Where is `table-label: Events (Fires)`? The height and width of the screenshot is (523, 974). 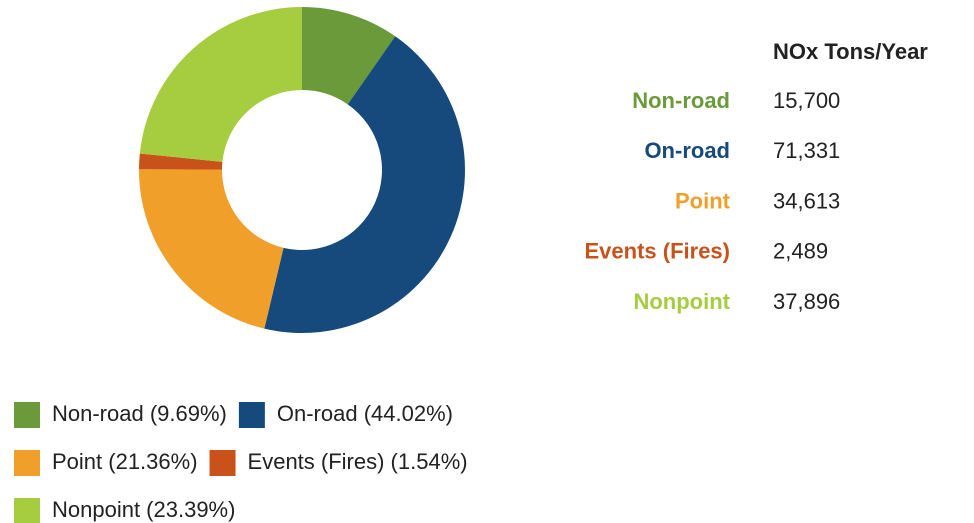
table-label: Events (Fires) is located at coordinates (658, 251).